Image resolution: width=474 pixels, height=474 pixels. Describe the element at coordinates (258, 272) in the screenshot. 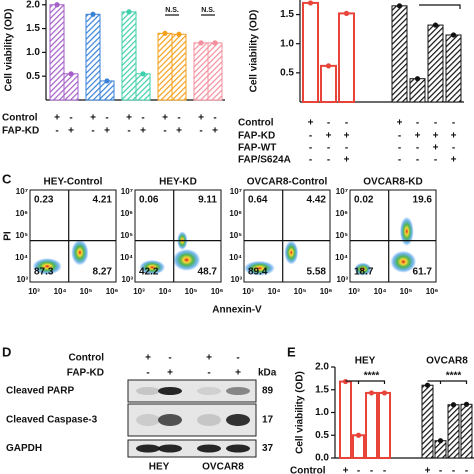

I see `quadrant-value: 89.4` at that location.